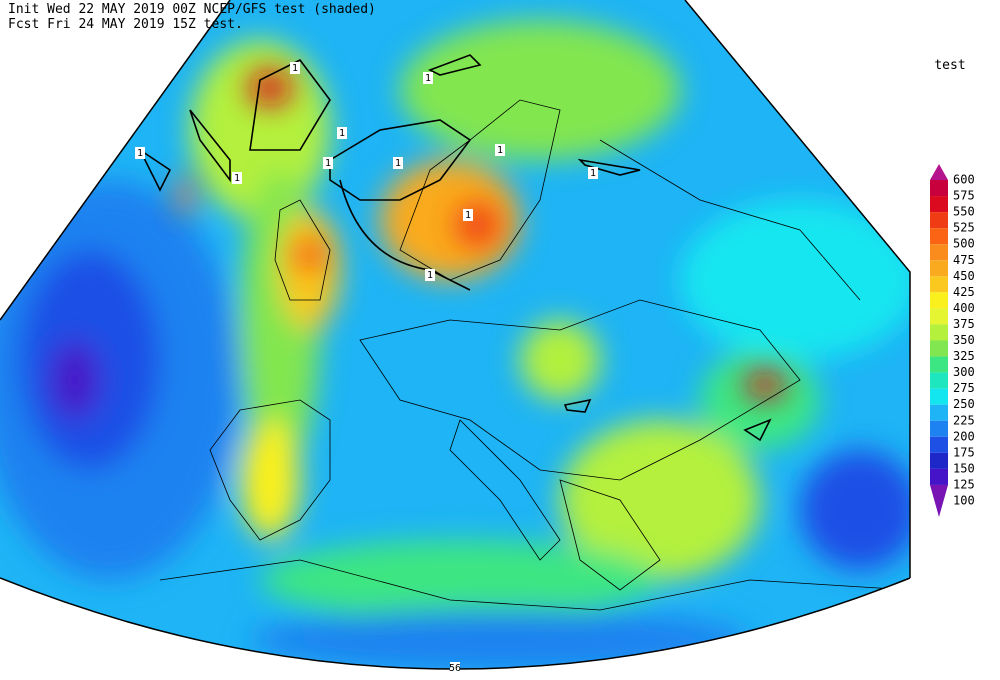 The height and width of the screenshot is (680, 1000). I want to click on colorbar-label: 600, so click(964, 180).